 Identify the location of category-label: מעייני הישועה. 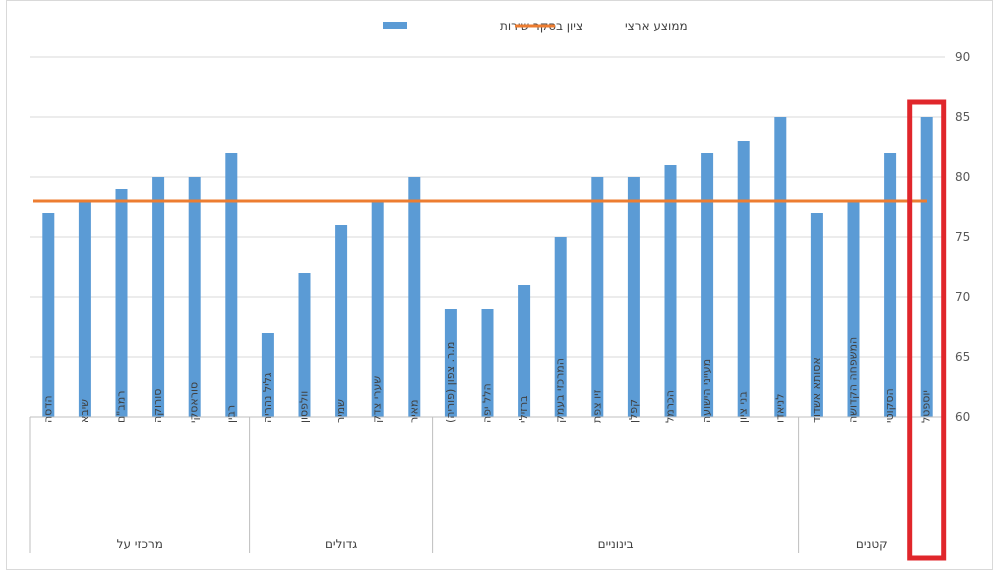
(706, 391).